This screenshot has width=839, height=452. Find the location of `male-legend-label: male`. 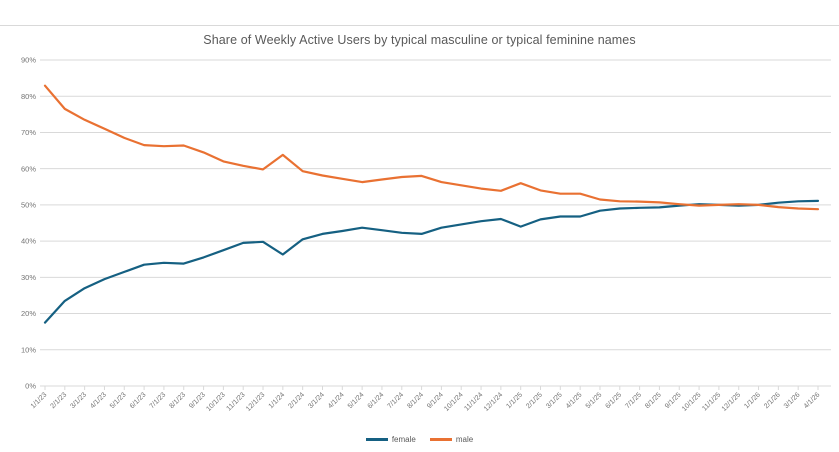

male-legend-label: male is located at coordinates (464, 439).